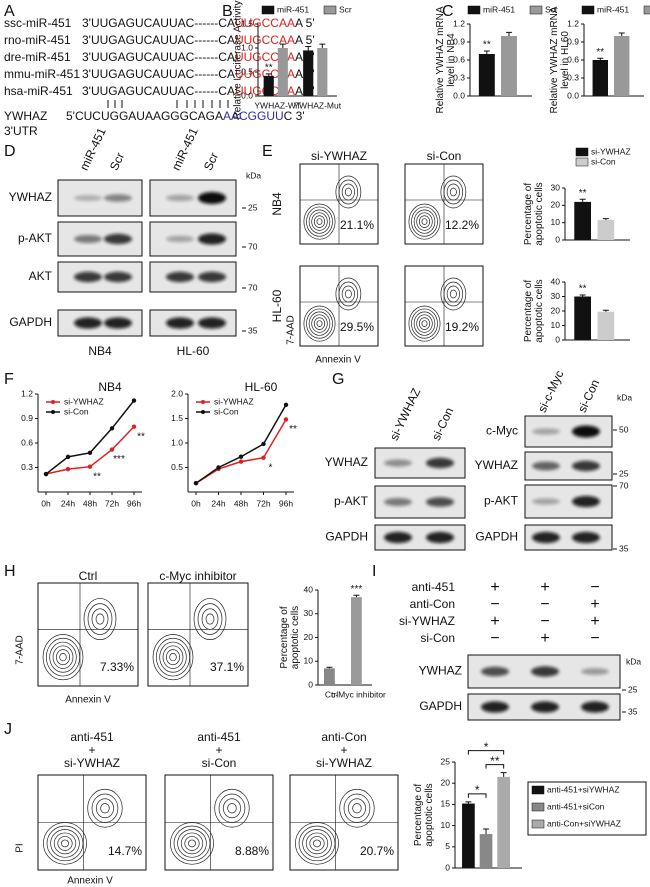  Describe the element at coordinates (446, 804) in the screenshot. I see `y-tick-label: 15` at that location.